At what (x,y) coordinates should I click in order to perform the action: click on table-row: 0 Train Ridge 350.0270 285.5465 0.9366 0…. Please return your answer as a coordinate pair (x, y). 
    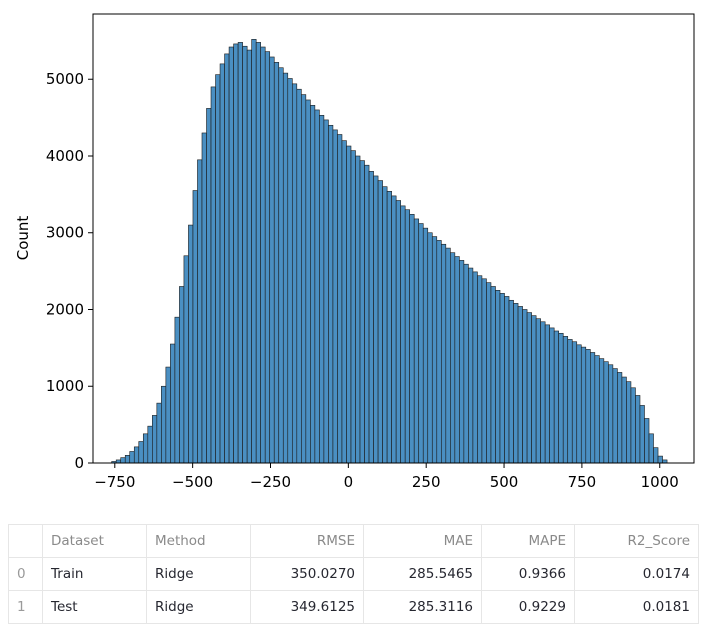
    Looking at the image, I should click on (353, 574).